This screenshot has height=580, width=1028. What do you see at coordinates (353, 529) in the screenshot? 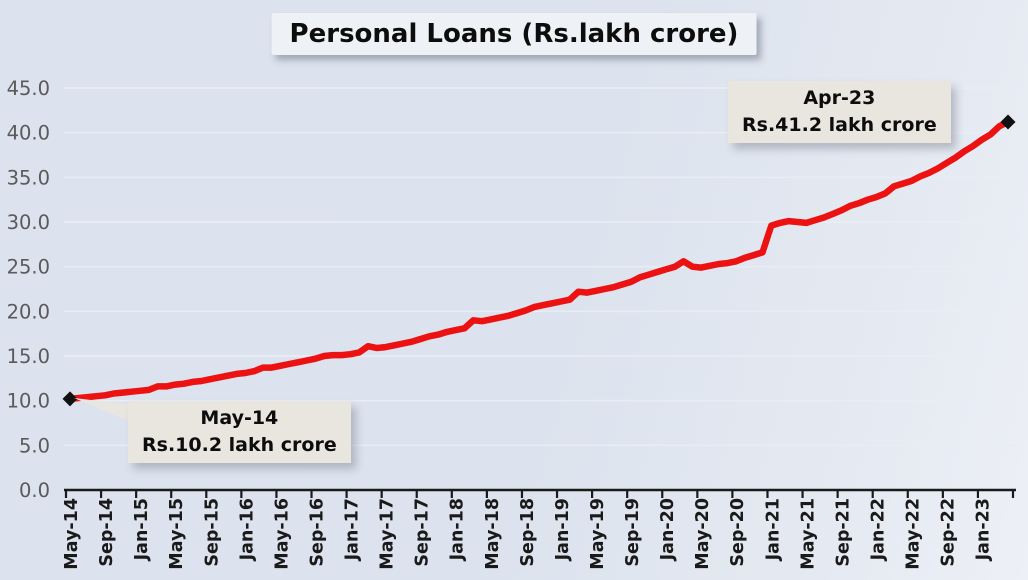
I see `x-axis-label: Jan-17` at bounding box center [353, 529].